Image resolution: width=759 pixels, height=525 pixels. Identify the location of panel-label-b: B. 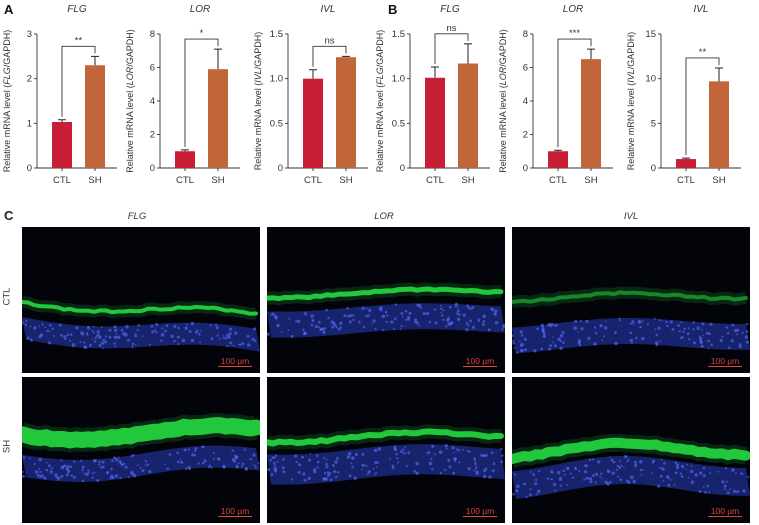
(392, 9).